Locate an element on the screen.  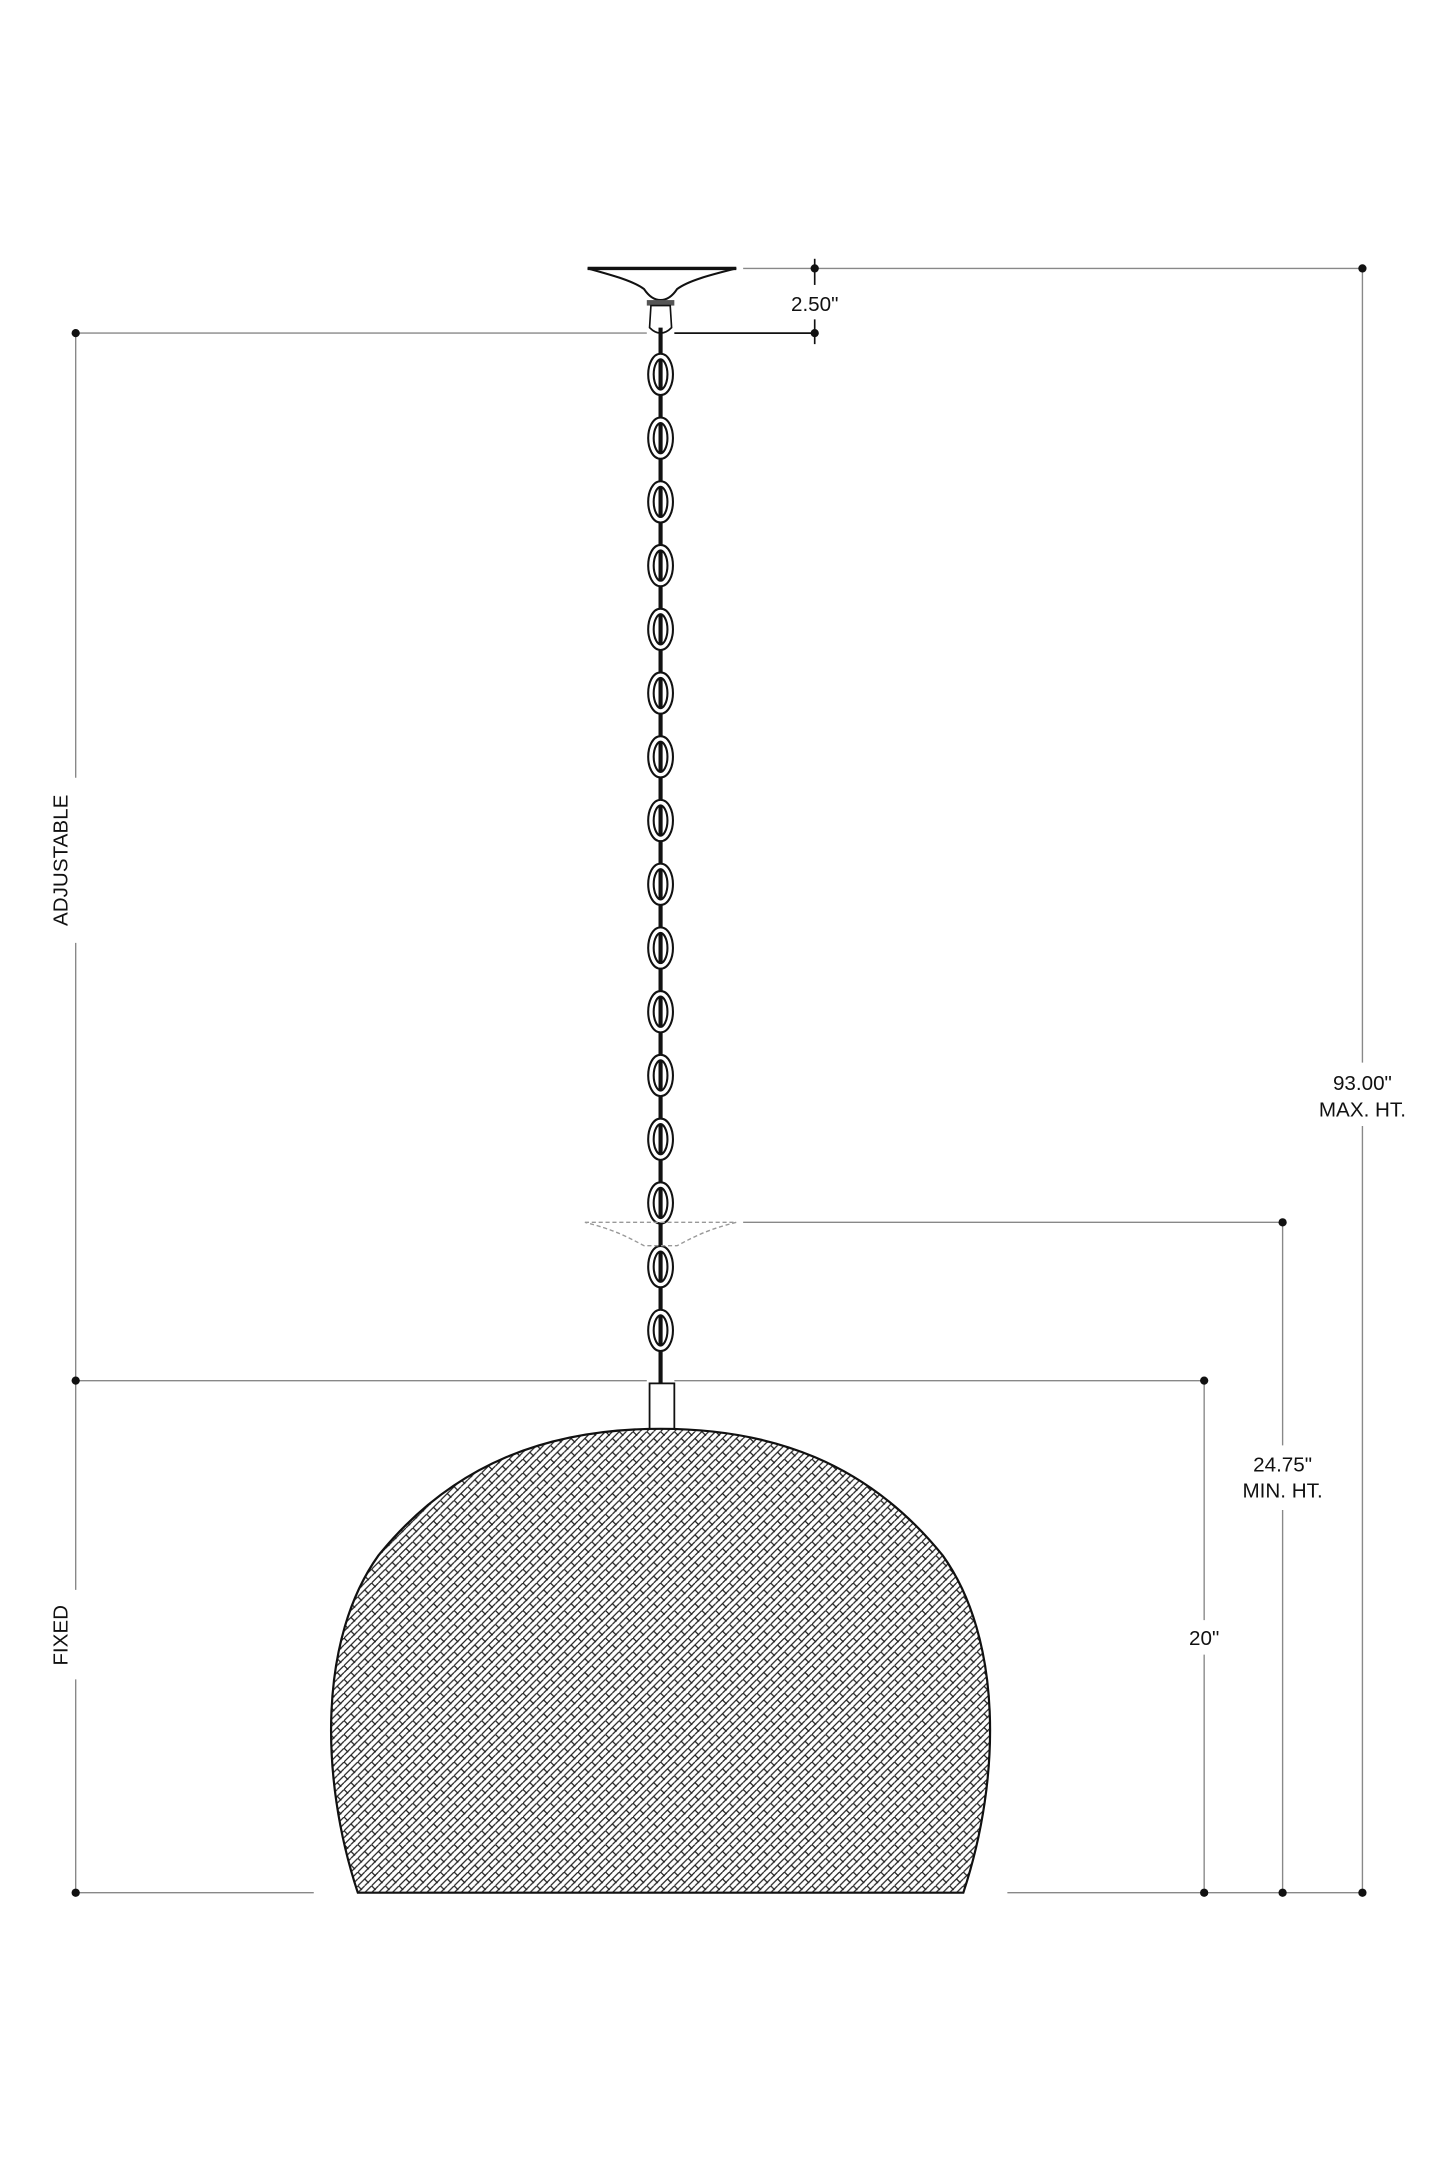
chain is located at coordinates (660, 855).